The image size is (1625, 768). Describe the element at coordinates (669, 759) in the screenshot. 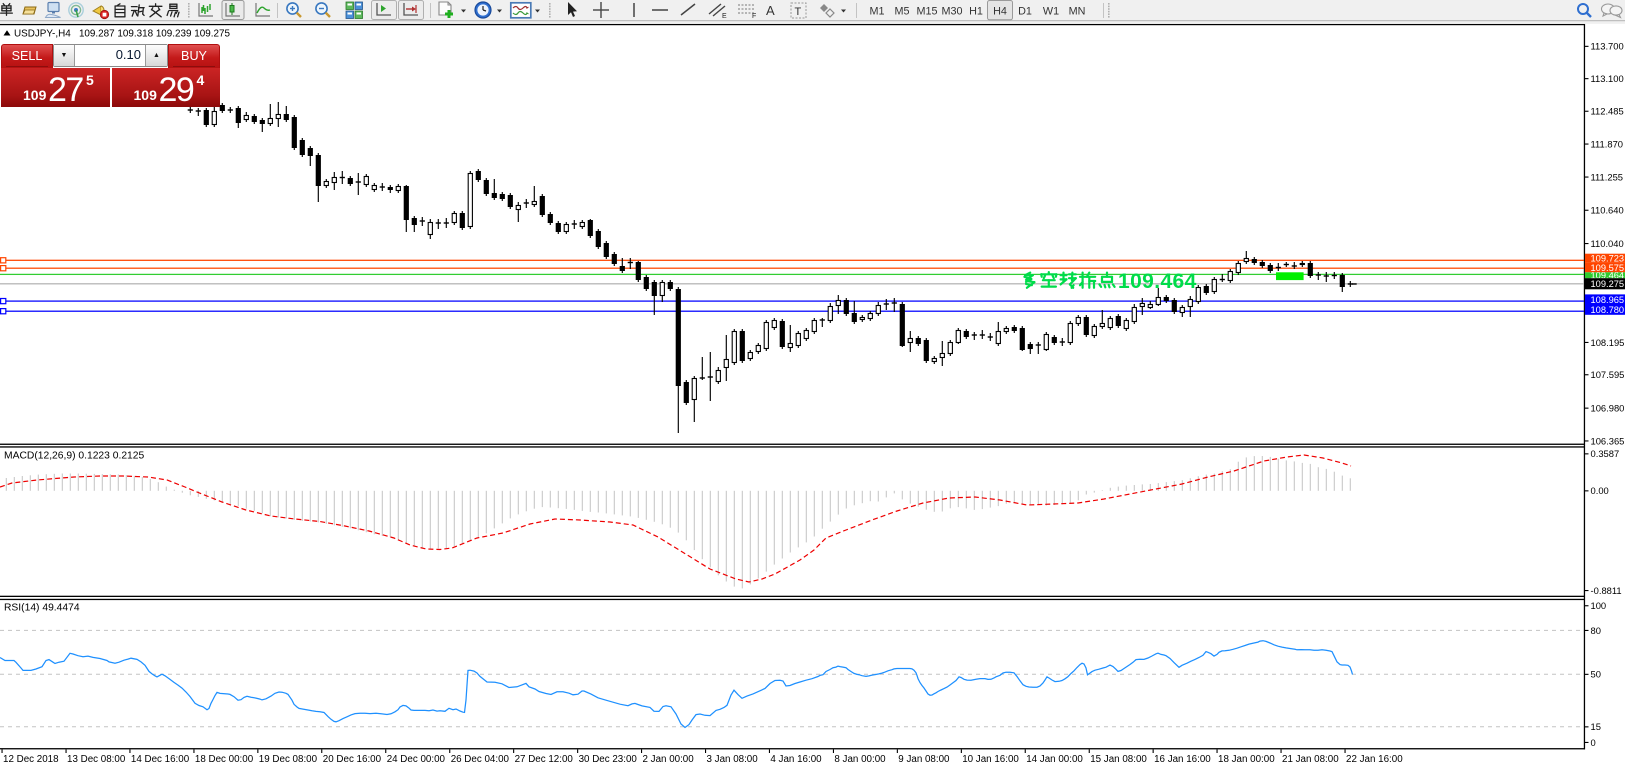

I see `svg-text: 2 Jan 00:00` at that location.